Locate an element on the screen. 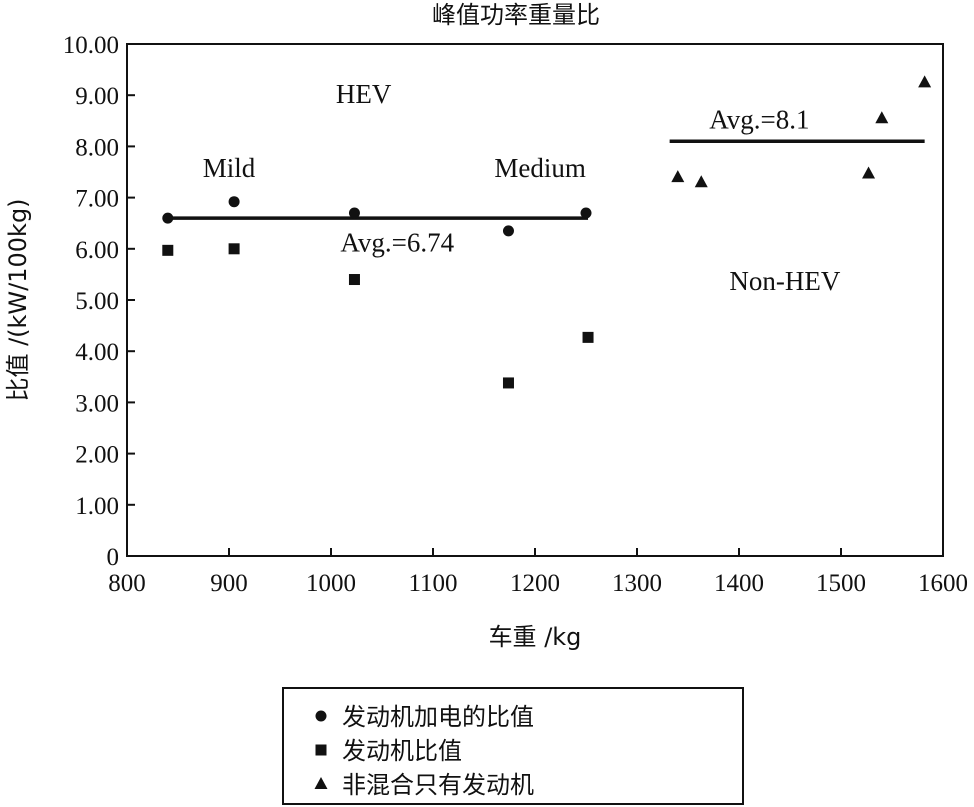 The image size is (974, 807). x-axis-label: 车重 /kg is located at coordinates (535, 637).